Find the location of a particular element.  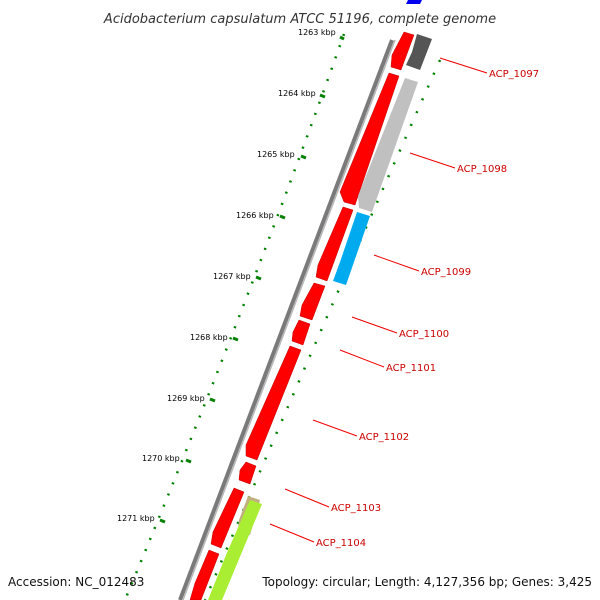

tick-label: 1266 kbp is located at coordinates (255, 215).